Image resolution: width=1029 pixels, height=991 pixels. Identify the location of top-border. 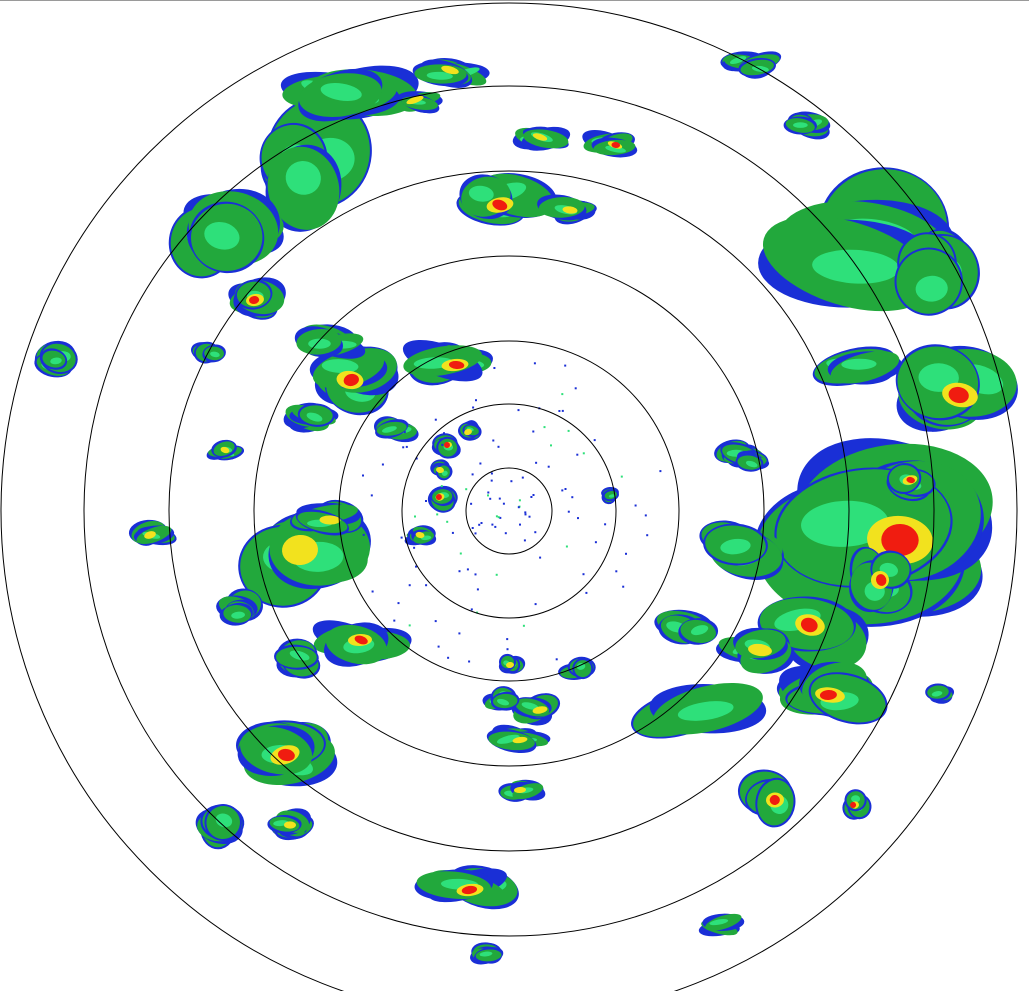
(514, 0).